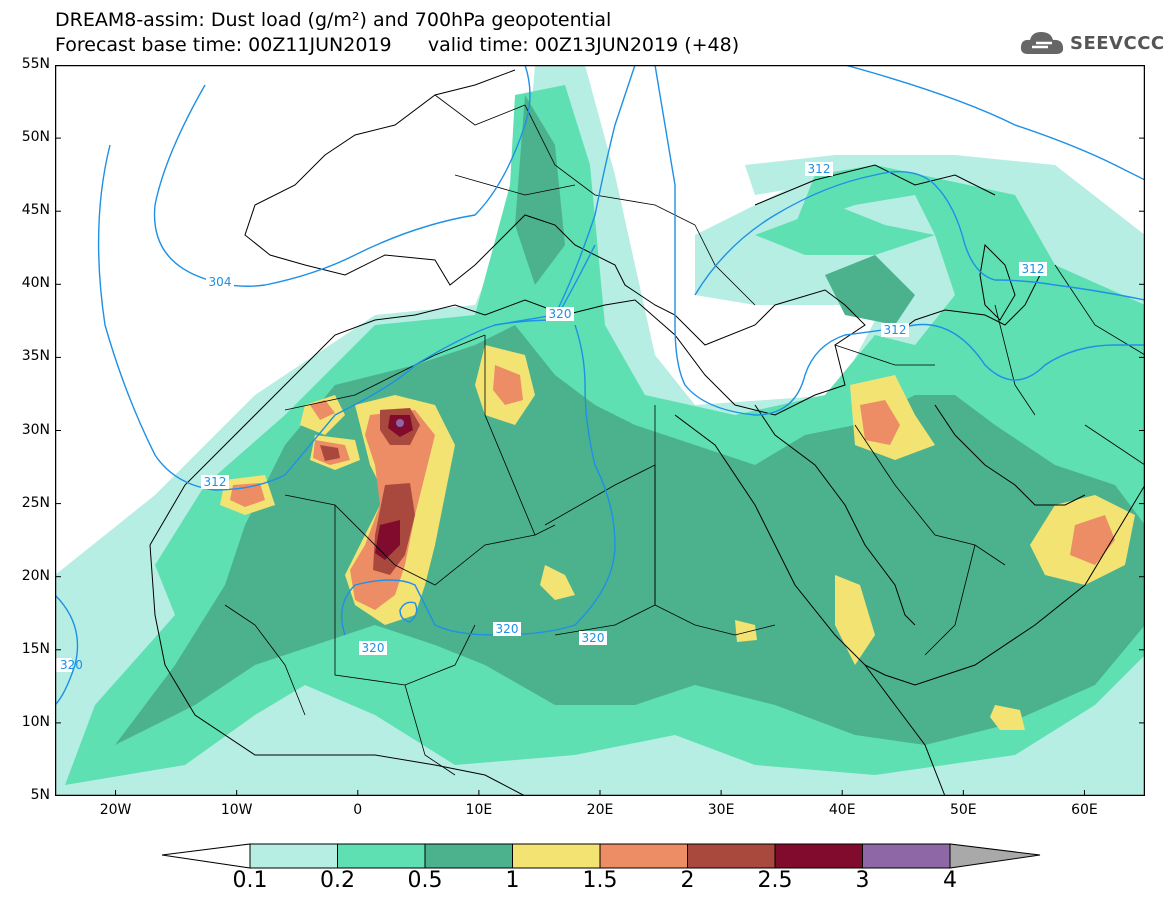 This screenshot has width=1165, height=907. Describe the element at coordinates (35, 64) in the screenshot. I see `lat-label: 55N` at that location.